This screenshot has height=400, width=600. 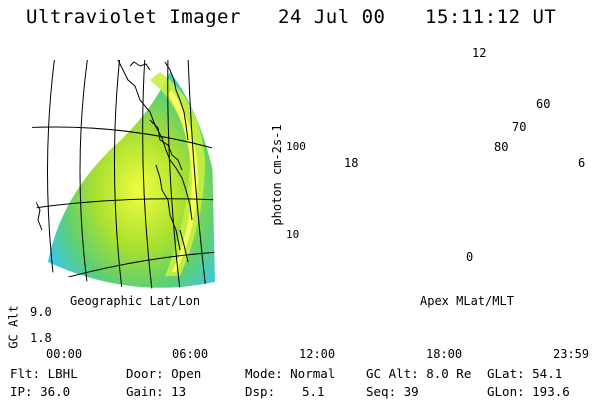 What do you see at coordinates (419, 373) in the screenshot?
I see `info-gc-alt: GC Alt: 8.0 Re` at bounding box center [419, 373].